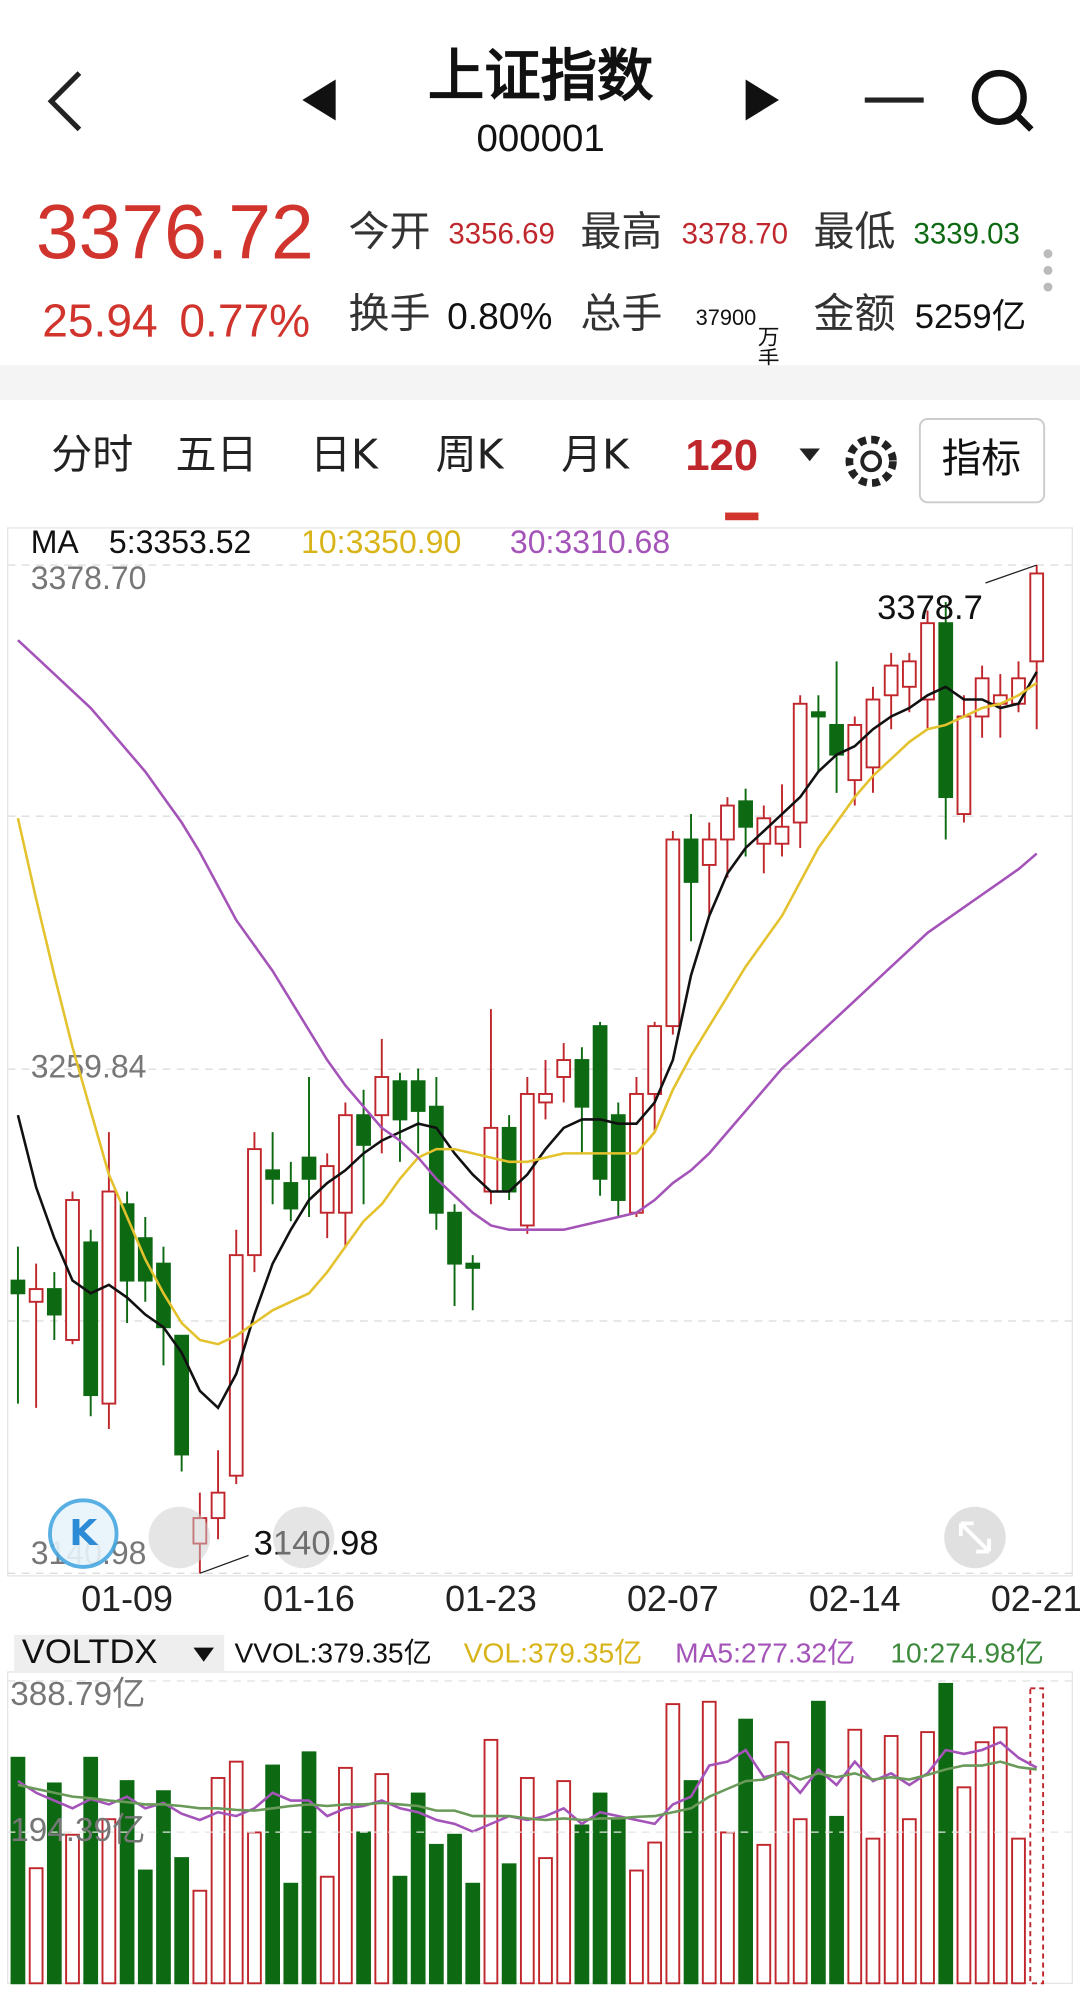 The height and width of the screenshot is (2009, 1080). What do you see at coordinates (595, 454) in the screenshot?
I see `tab: 月K` at bounding box center [595, 454].